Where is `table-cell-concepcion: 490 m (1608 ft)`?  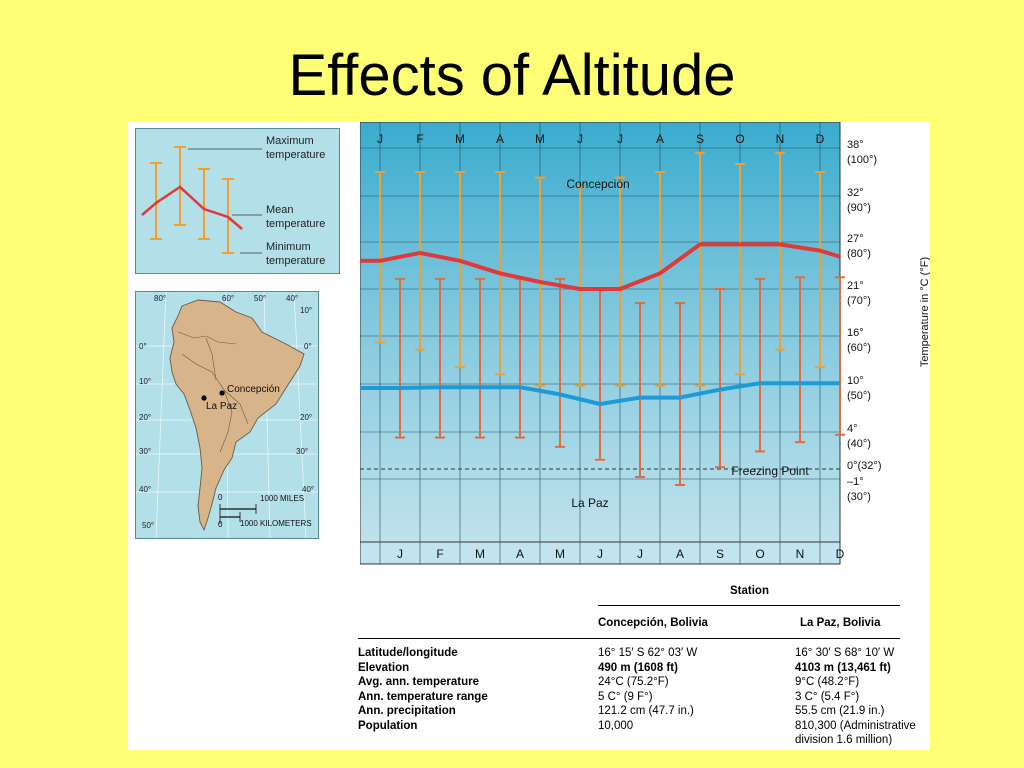 table-cell-concepcion: 490 m (1608 ft) is located at coordinates (638, 667).